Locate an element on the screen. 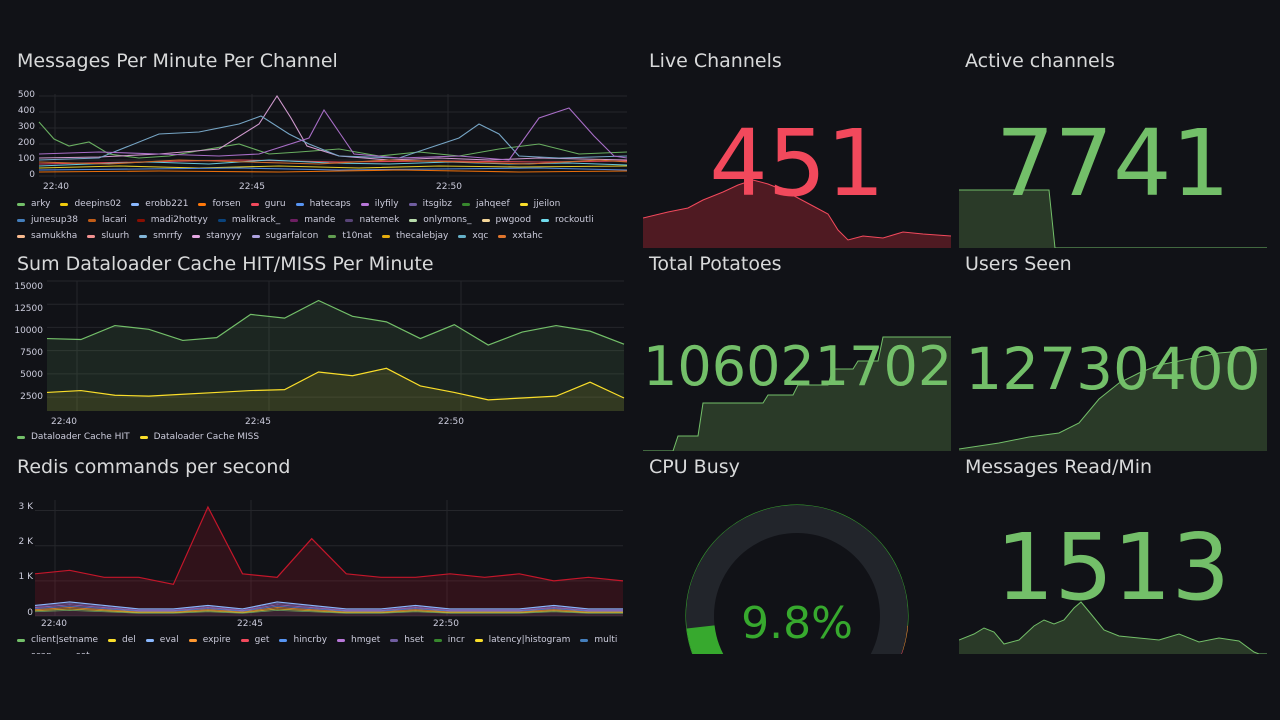 This screenshot has width=1280, height=720. panel-active-channels: Active channels 7741 is located at coordinates (1113, 149).